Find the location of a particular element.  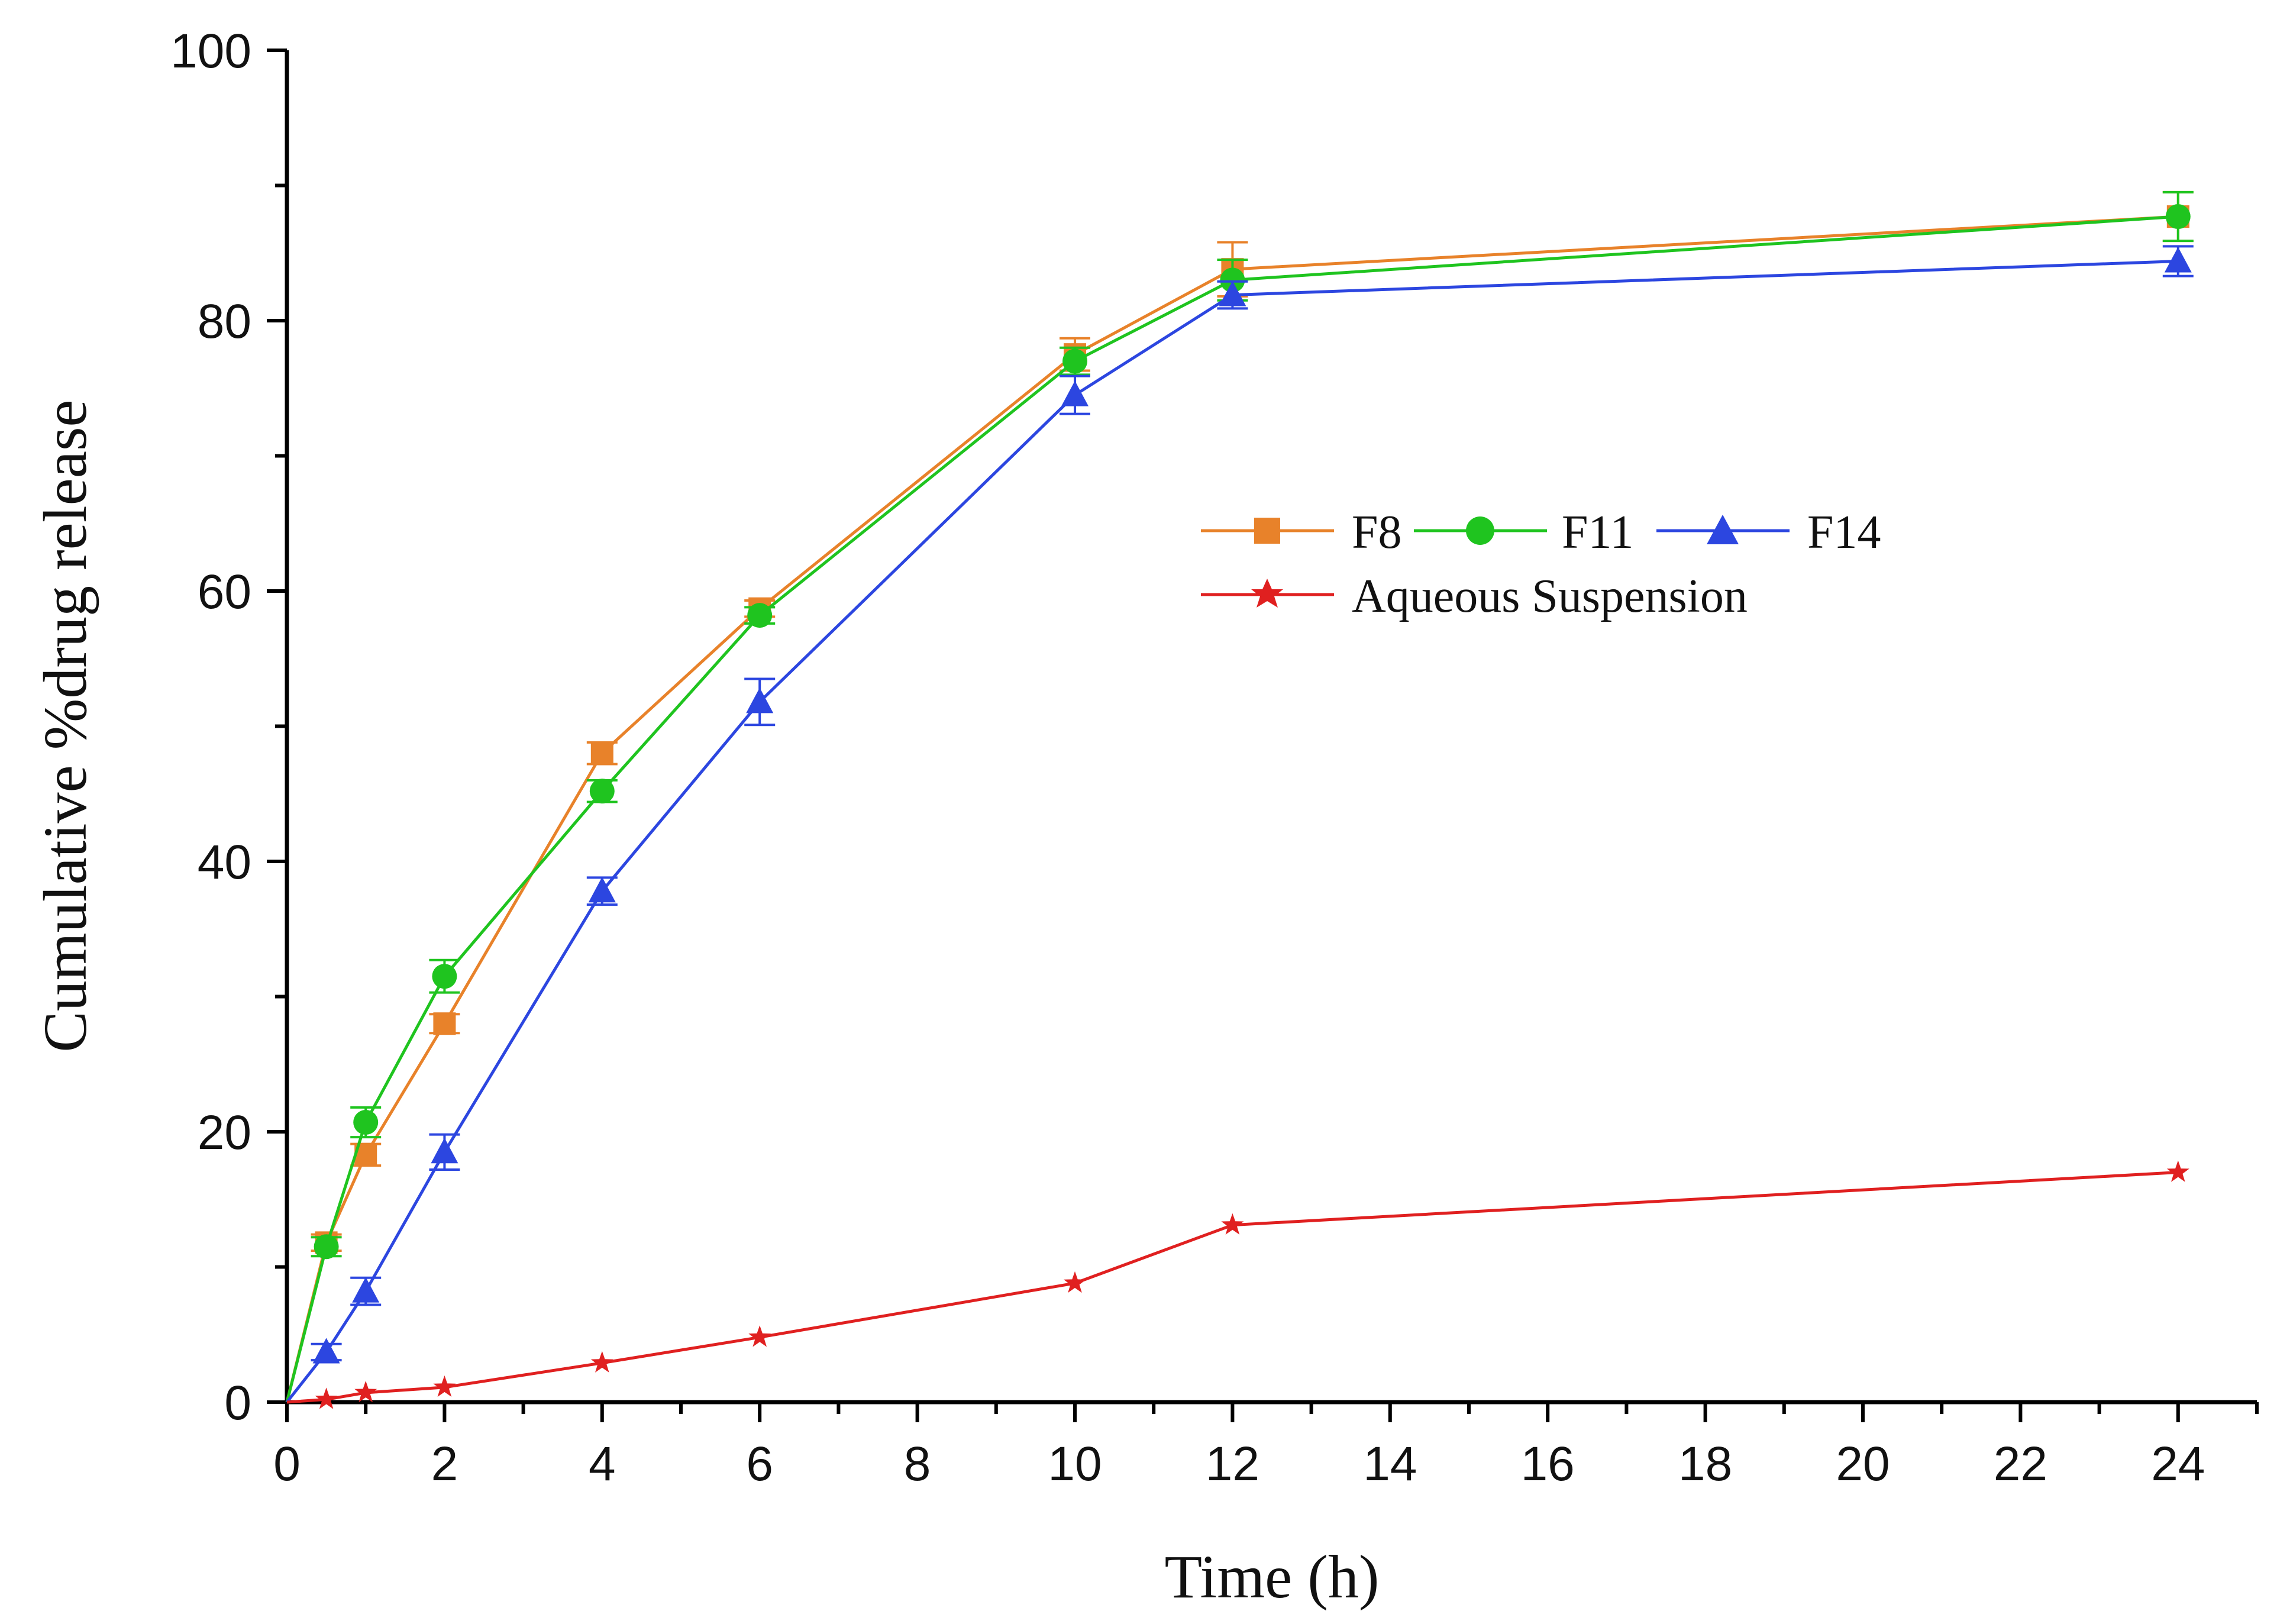

y-tick-label: 20 is located at coordinates (224, 1133).